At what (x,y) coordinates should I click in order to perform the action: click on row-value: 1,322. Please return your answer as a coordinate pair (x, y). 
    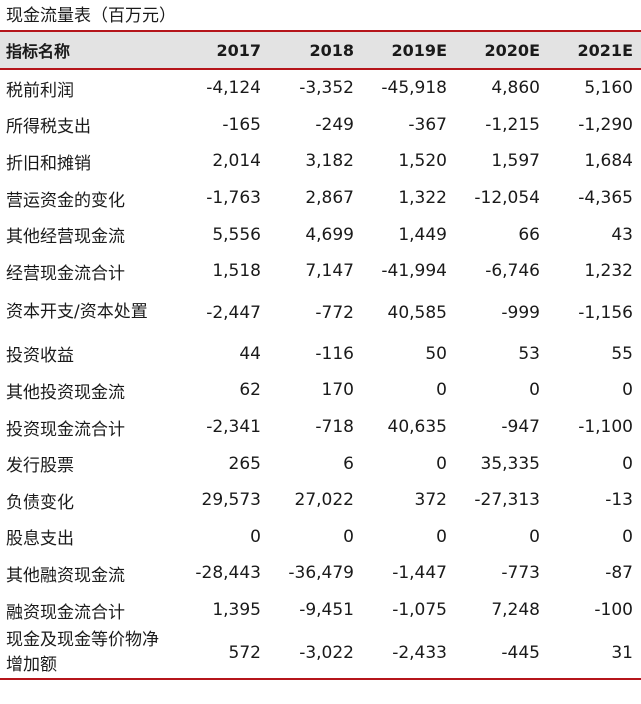
    Looking at the image, I should click on (422, 198).